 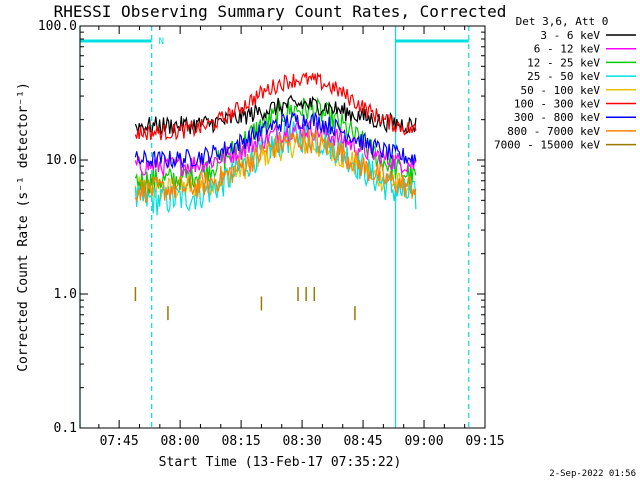 I want to click on y-tick-label: 1.0, so click(x=65, y=294).